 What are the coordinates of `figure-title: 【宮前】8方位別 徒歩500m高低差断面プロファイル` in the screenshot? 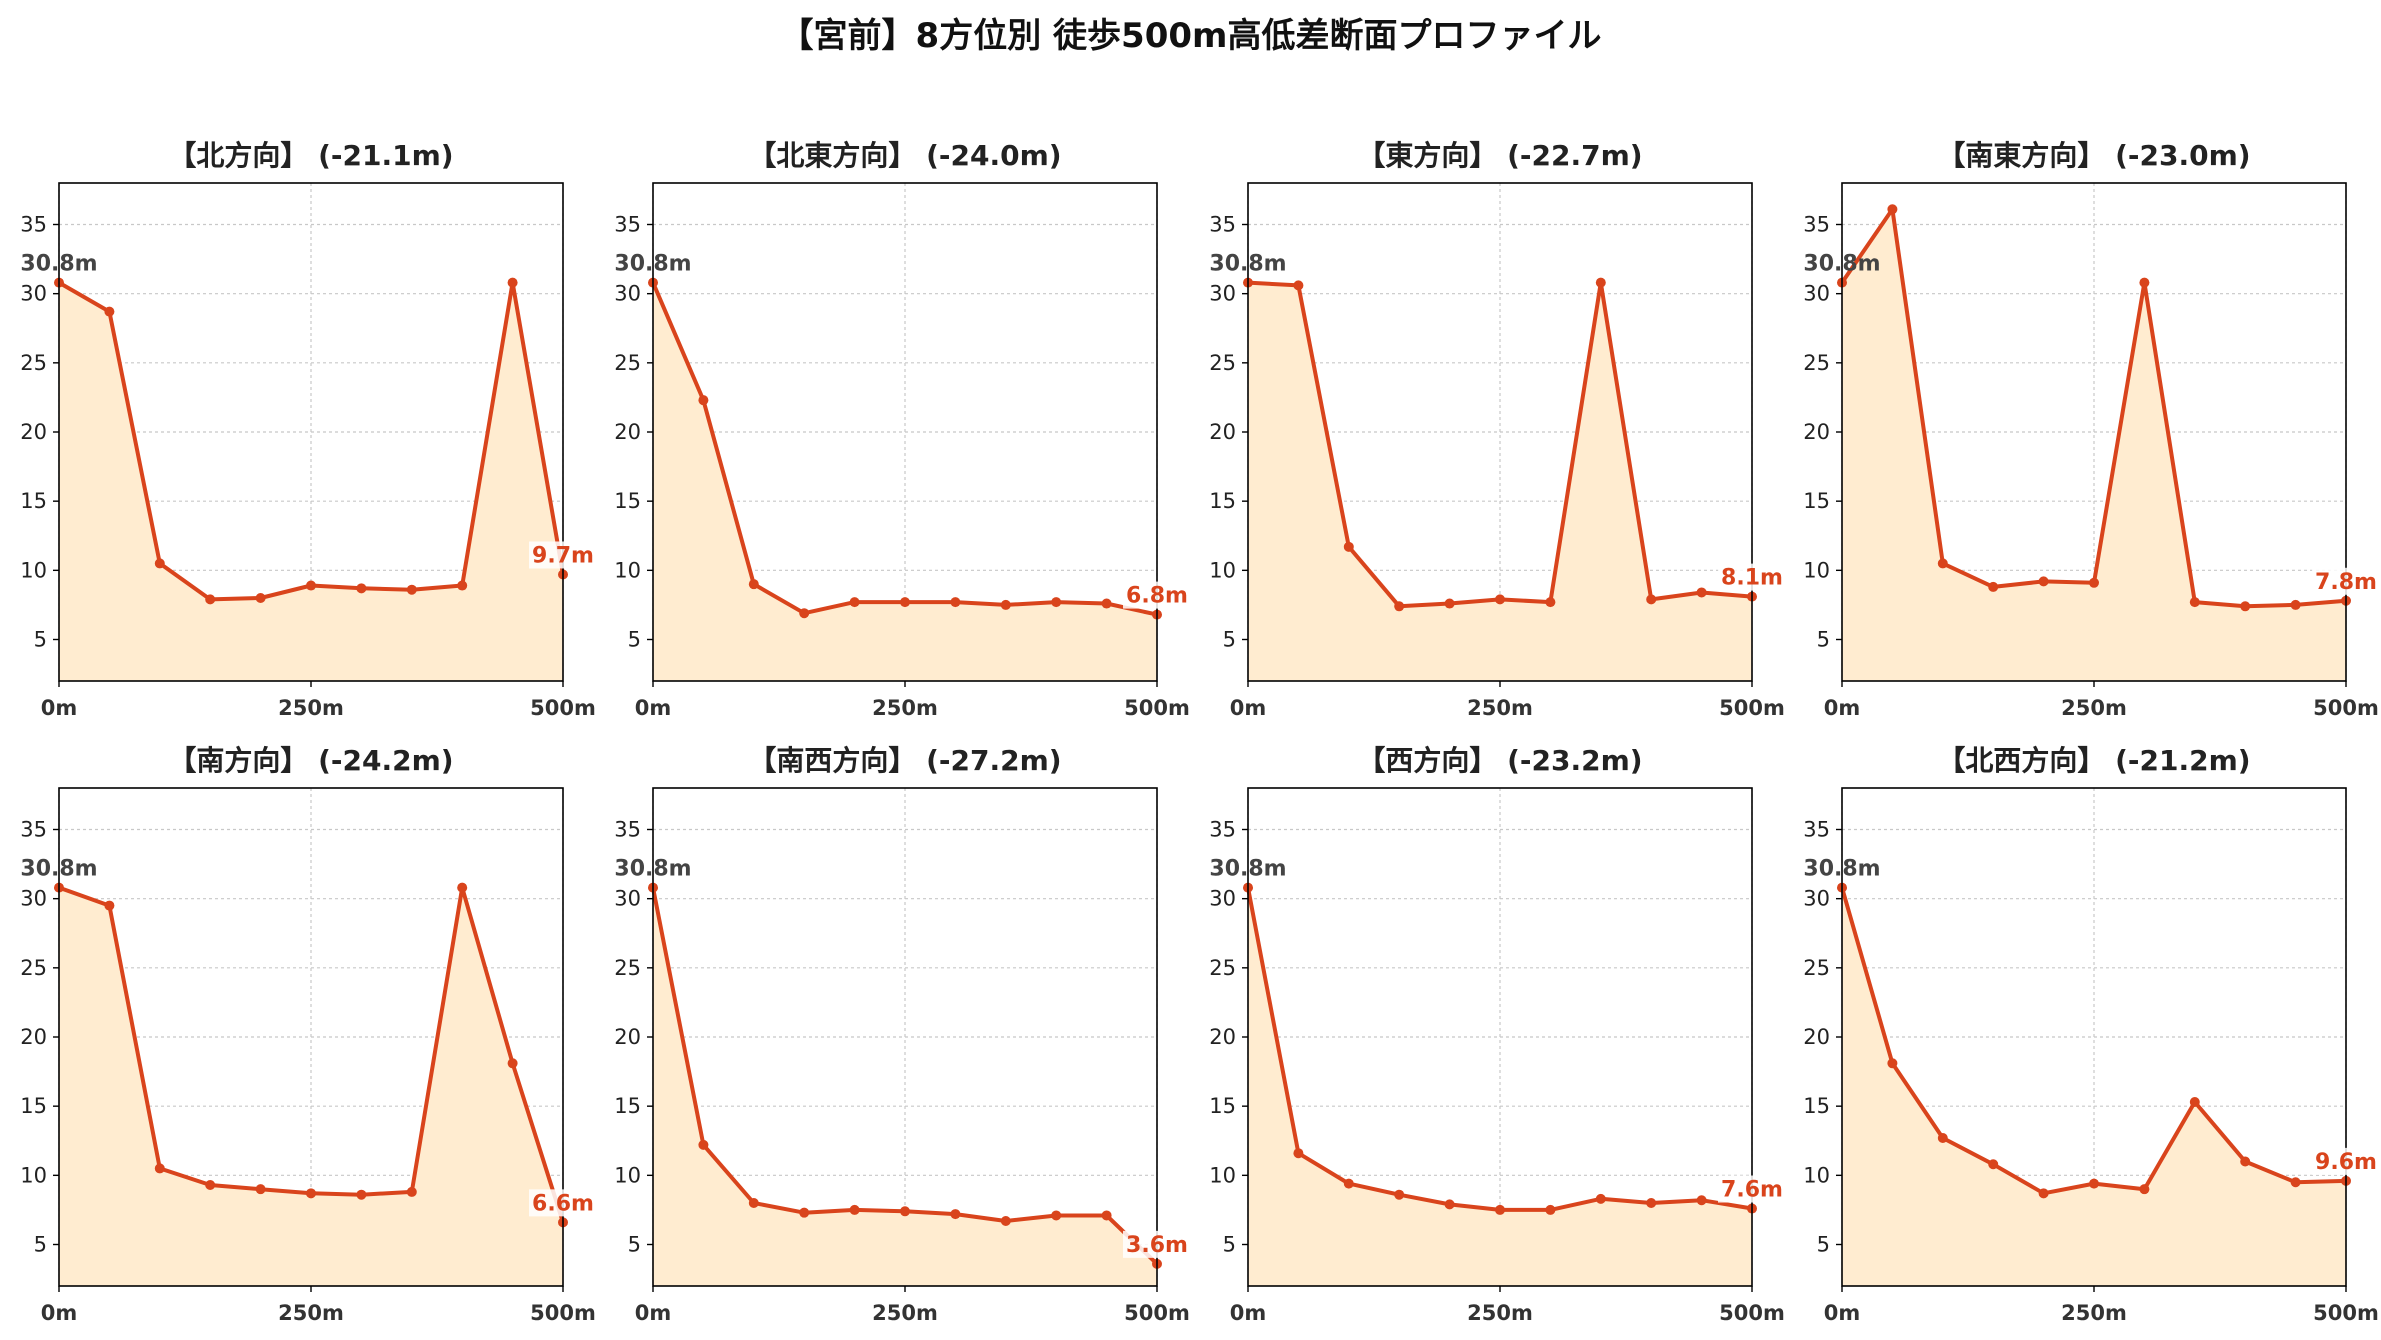 It's located at (1190, 36).